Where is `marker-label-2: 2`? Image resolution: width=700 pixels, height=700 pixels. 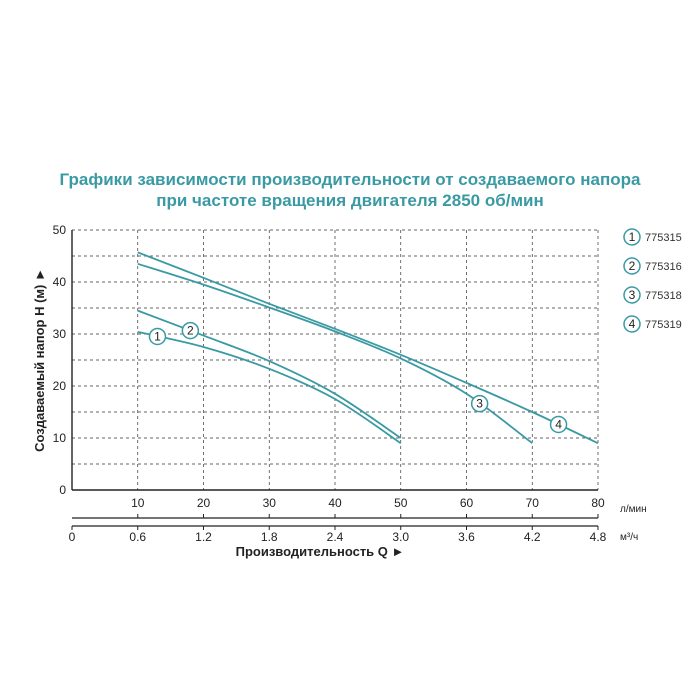 marker-label-2: 2 is located at coordinates (190, 331).